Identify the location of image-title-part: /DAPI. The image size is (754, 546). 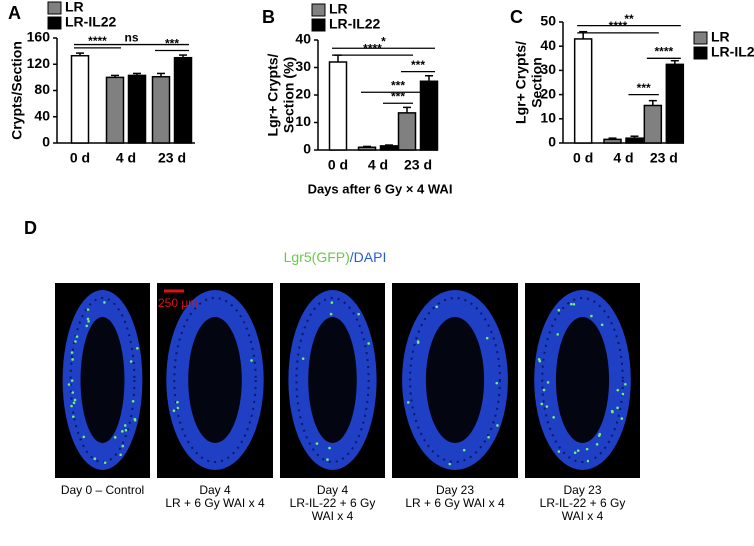
(368, 257).